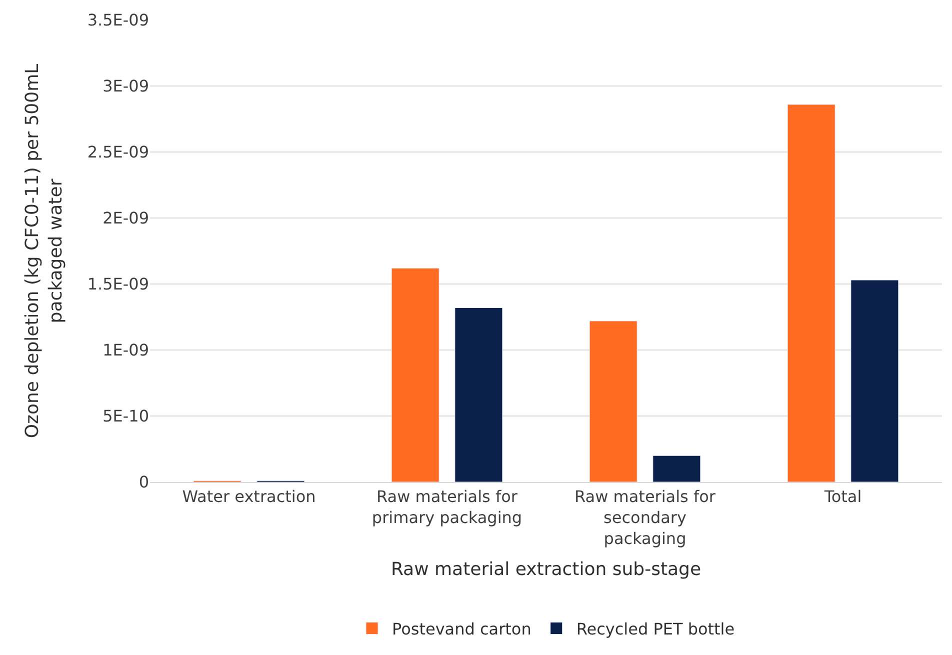 The height and width of the screenshot is (655, 952). Describe the element at coordinates (842, 496) in the screenshot. I see `x-tick-label: Total` at that location.